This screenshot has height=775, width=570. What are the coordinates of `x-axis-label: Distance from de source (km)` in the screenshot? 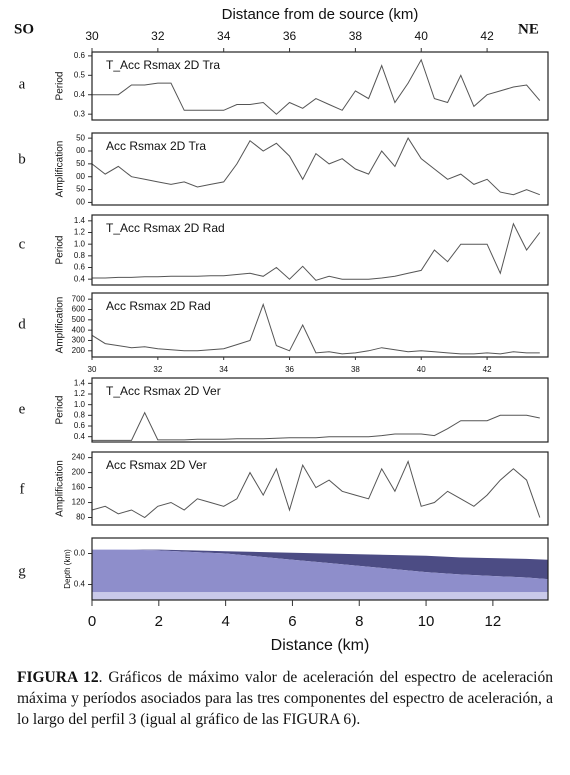 It's located at (320, 14).